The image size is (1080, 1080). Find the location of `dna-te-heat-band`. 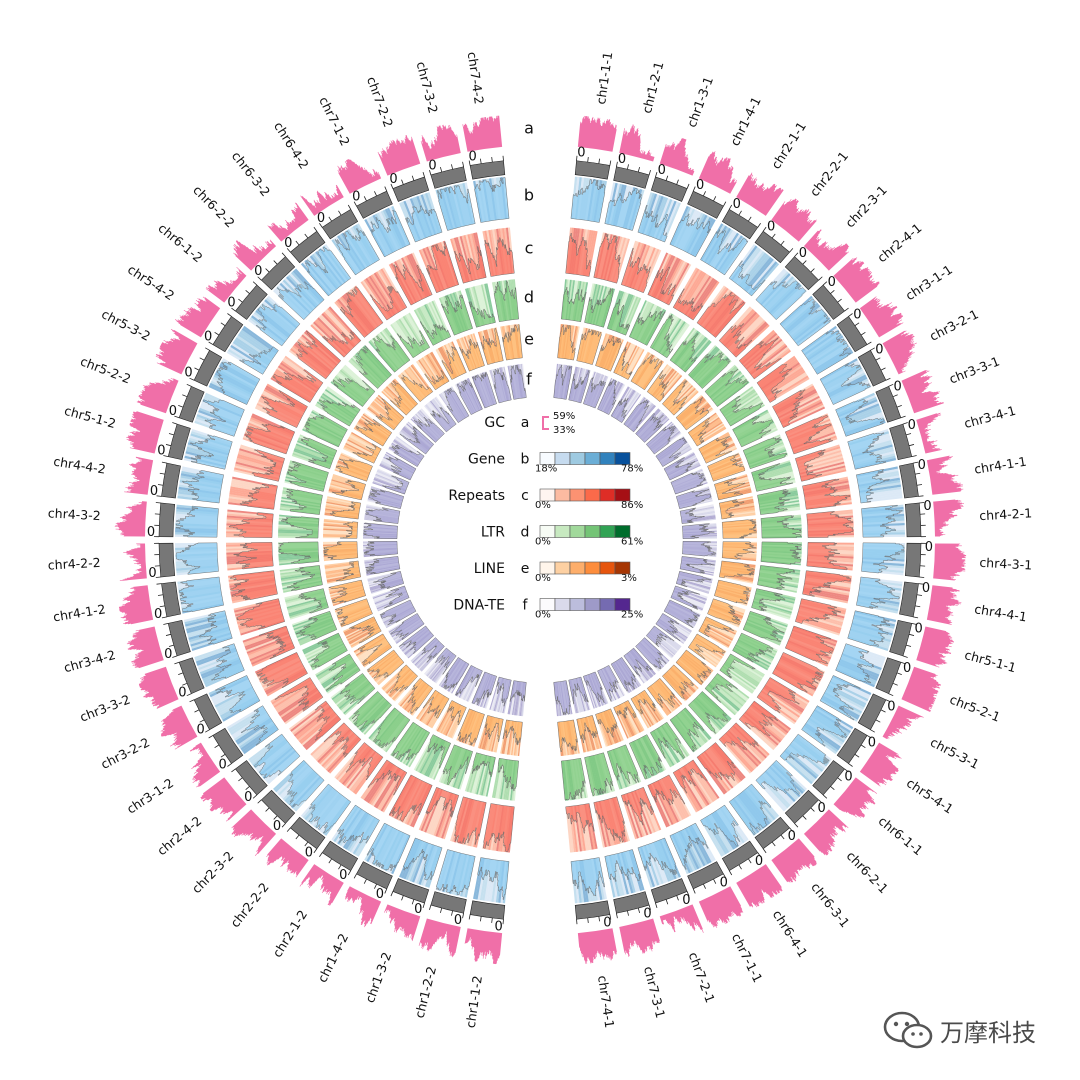

dna-te-heat-band is located at coordinates (495, 694).